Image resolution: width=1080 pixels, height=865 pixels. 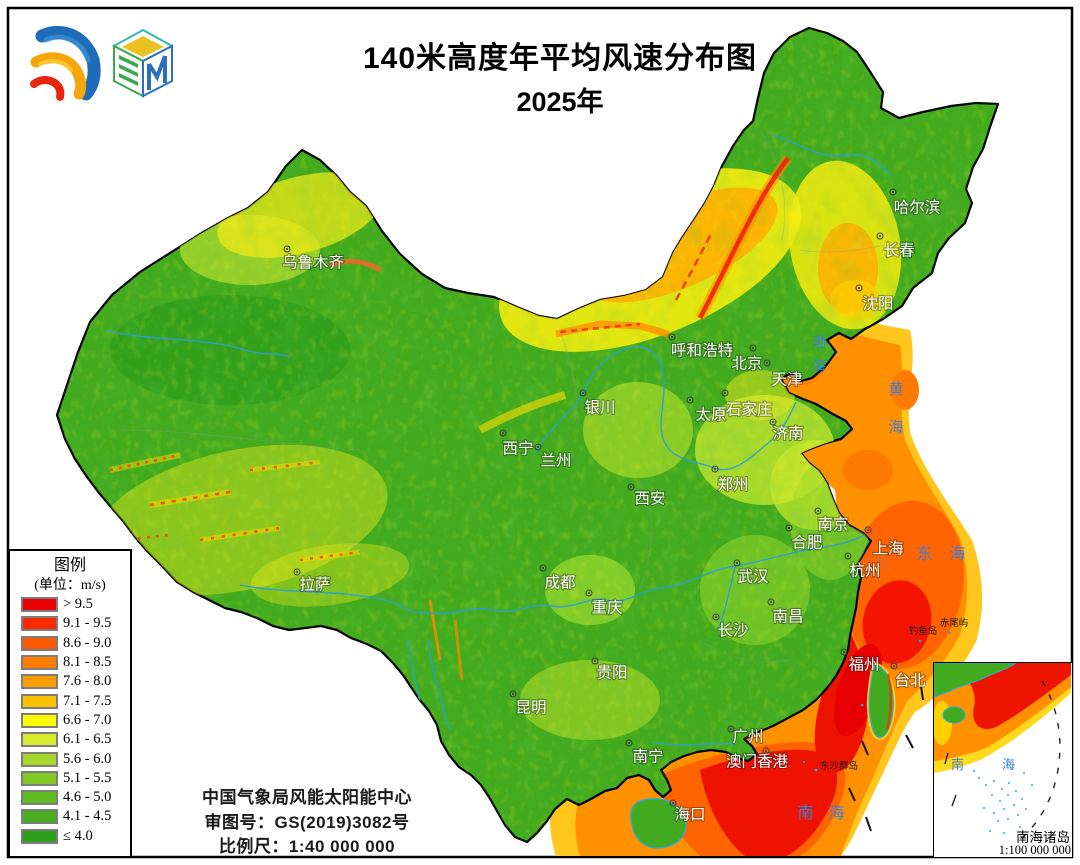 I want to click on city-label: 银川, so click(x=599, y=408).